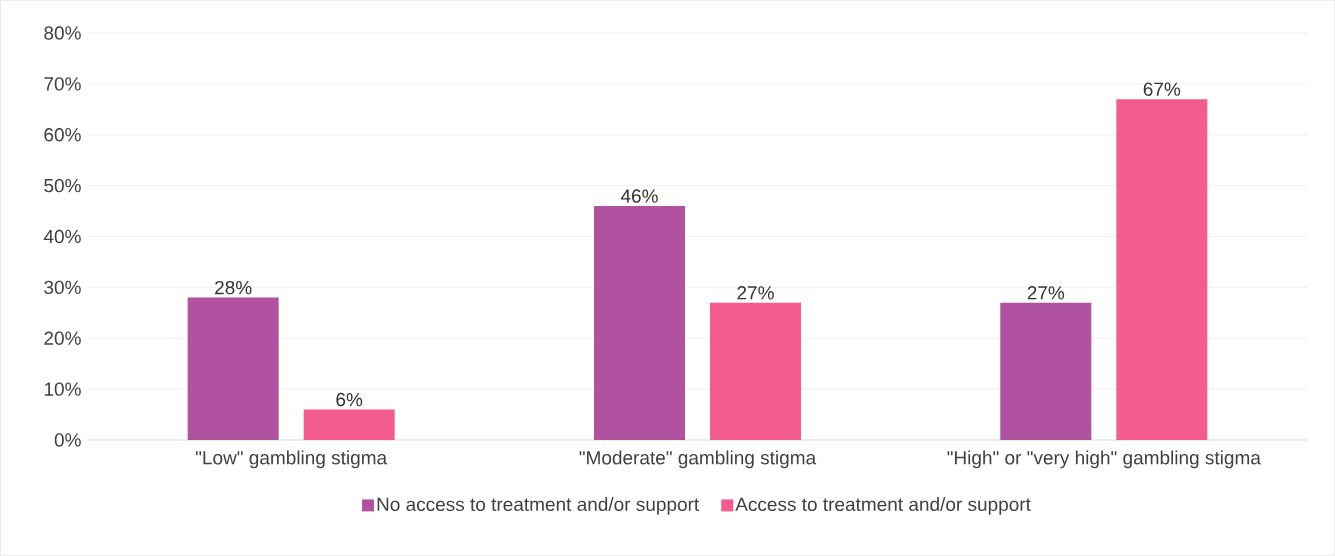 Image resolution: width=1335 pixels, height=556 pixels. What do you see at coordinates (538, 506) in the screenshot?
I see `legend-label: No access to treatment and/or support` at bounding box center [538, 506].